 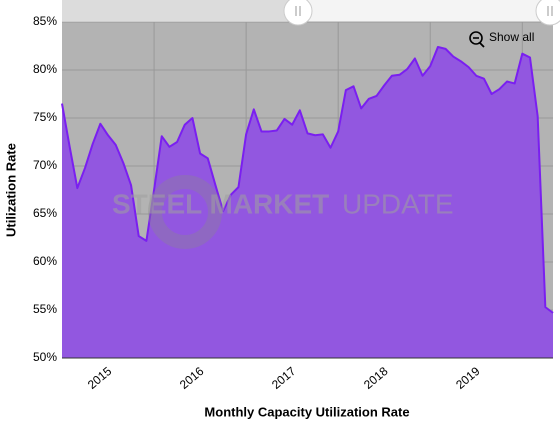 I want to click on navigator-selection, so click(x=425, y=10).